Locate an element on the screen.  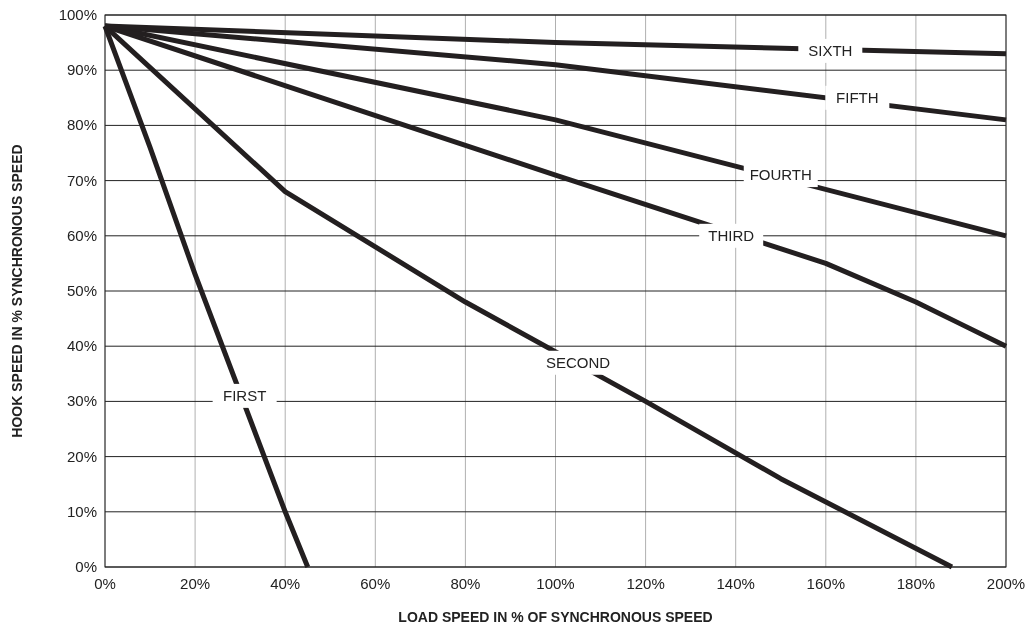
annotation: THIRD is located at coordinates (731, 235).